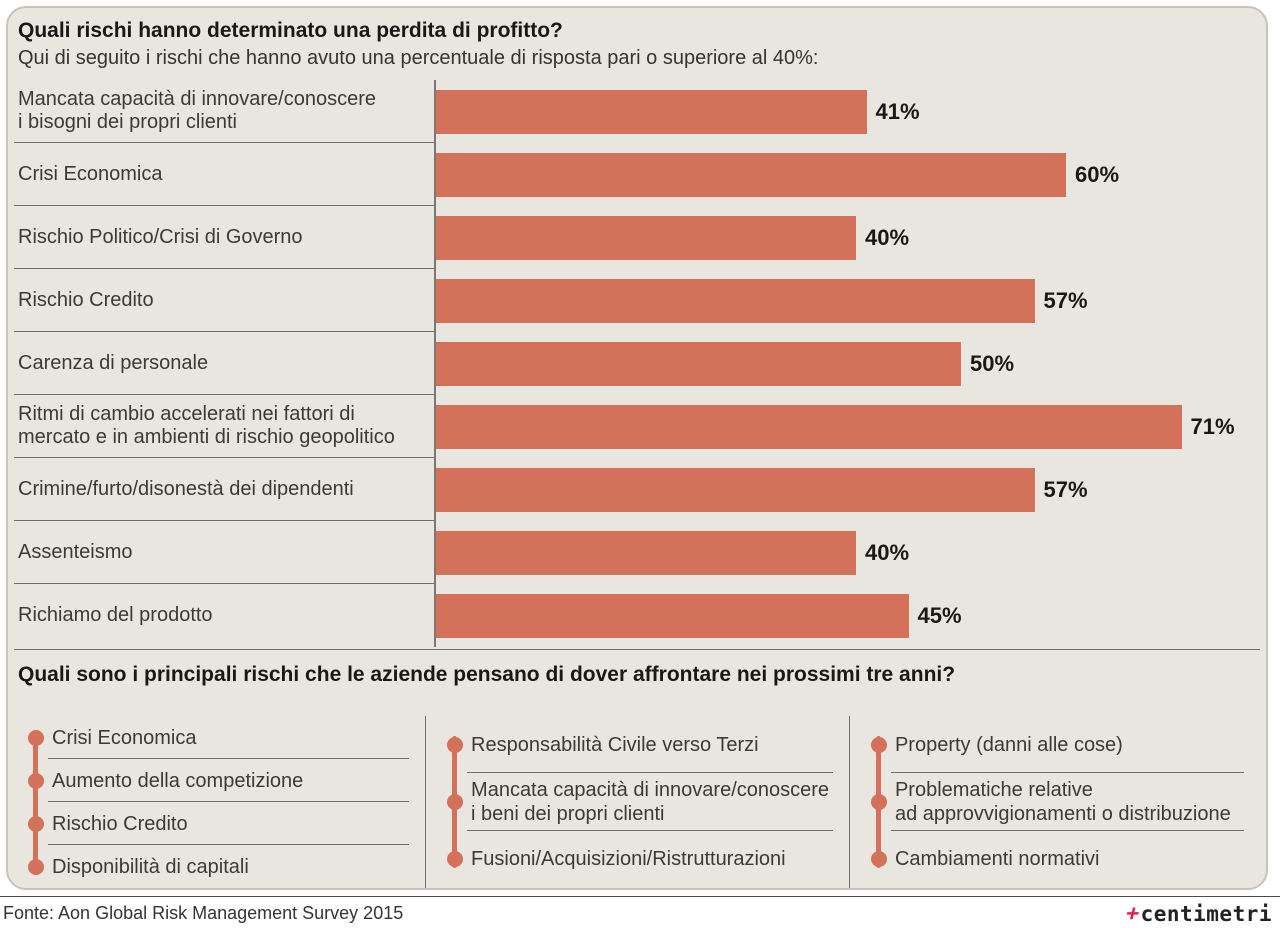 This screenshot has height=928, width=1280. What do you see at coordinates (628, 859) in the screenshot?
I see `risk-item-label: Fusioni/Acquisizioni/Ristrutturazioni` at bounding box center [628, 859].